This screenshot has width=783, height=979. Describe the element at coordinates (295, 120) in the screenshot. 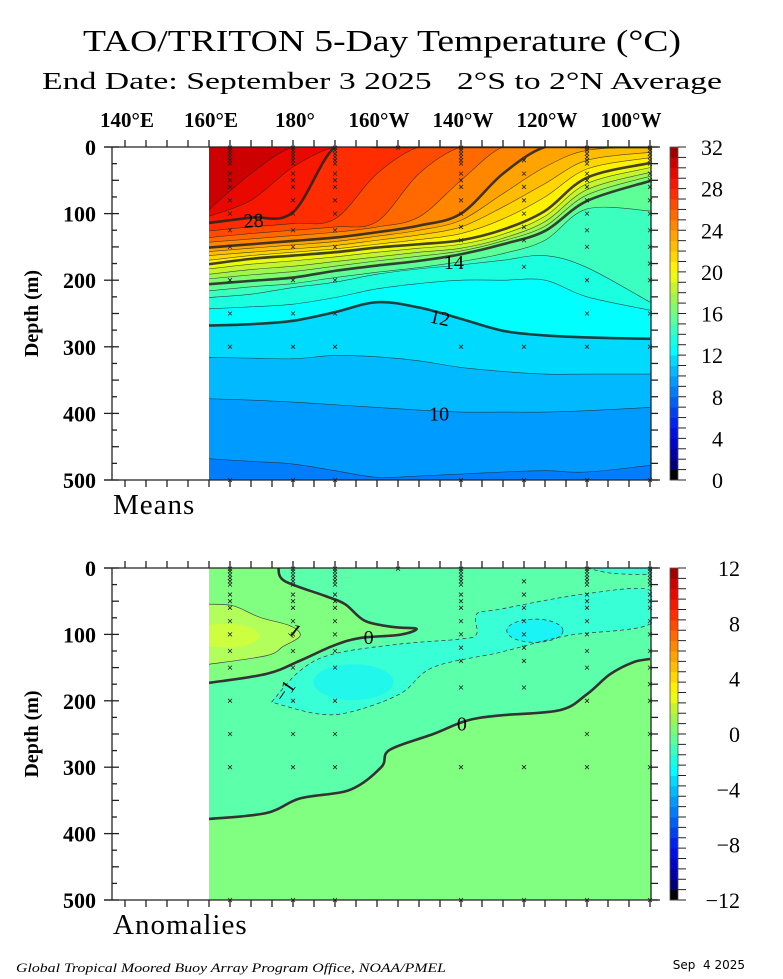

I see `x-tick-label: 180°` at that location.